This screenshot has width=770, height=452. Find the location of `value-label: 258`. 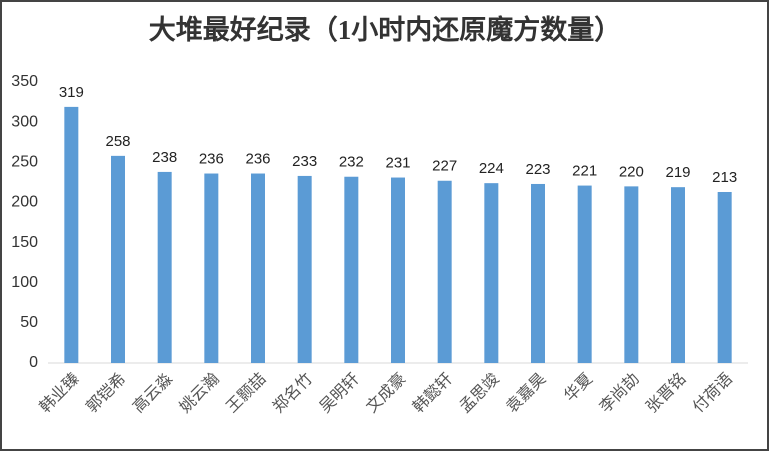

value-label: 258 is located at coordinates (117, 141).